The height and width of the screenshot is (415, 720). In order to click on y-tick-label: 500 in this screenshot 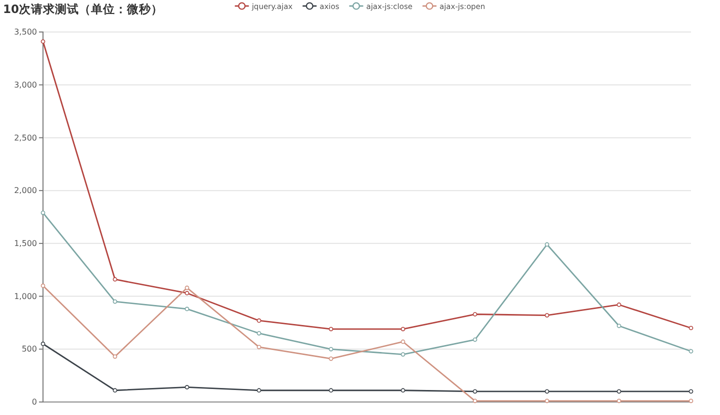, I will do `click(29, 349)`.